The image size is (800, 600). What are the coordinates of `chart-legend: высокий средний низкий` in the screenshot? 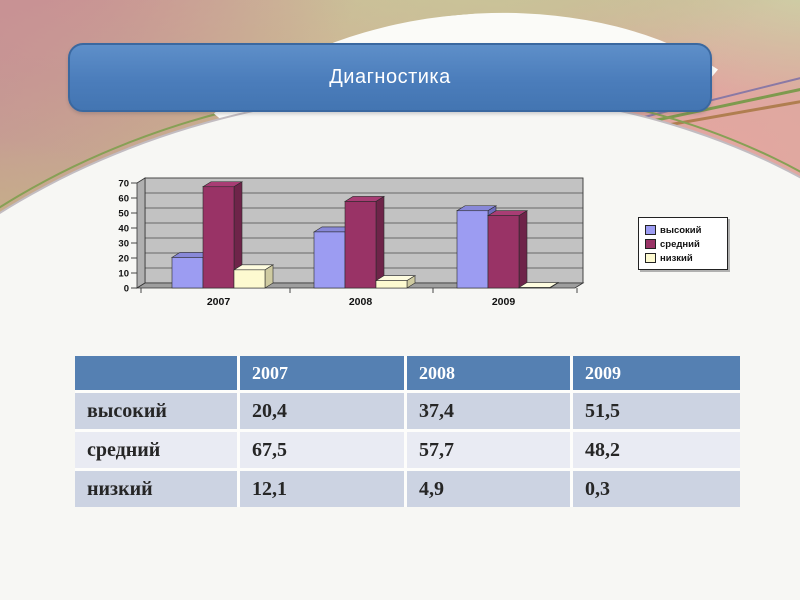 It's located at (683, 243).